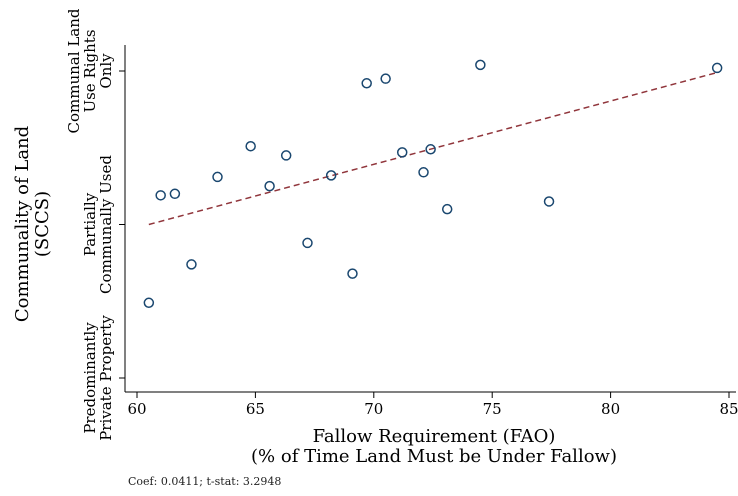 The width and height of the screenshot is (738, 496). Describe the element at coordinates (205, 481) in the screenshot. I see `regression-footnote: Coef: 0.0411; t-stat: 3.2948` at that location.